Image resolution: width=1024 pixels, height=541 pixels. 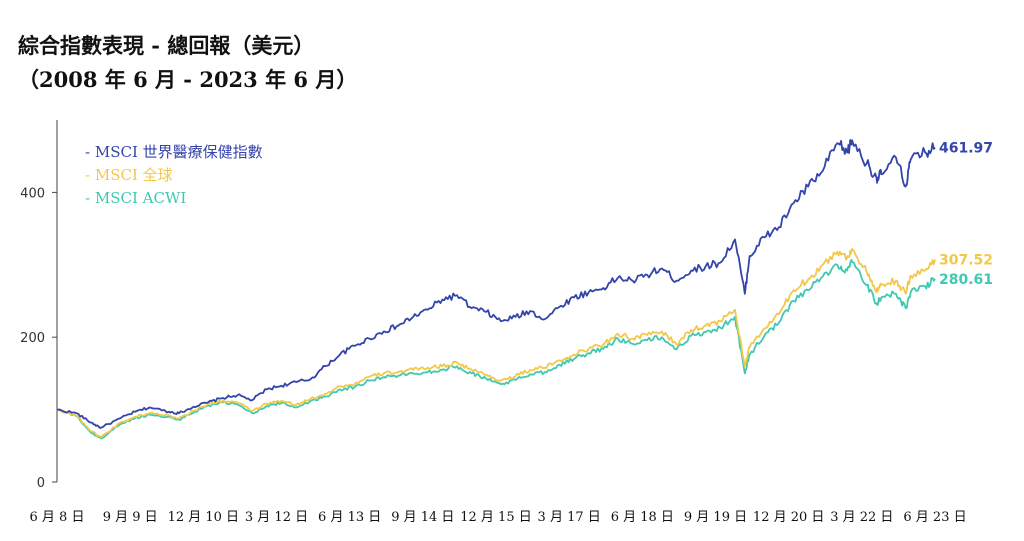 What do you see at coordinates (861, 517) in the screenshot?
I see `x-tick-label: 3 月 22 日` at bounding box center [861, 517].